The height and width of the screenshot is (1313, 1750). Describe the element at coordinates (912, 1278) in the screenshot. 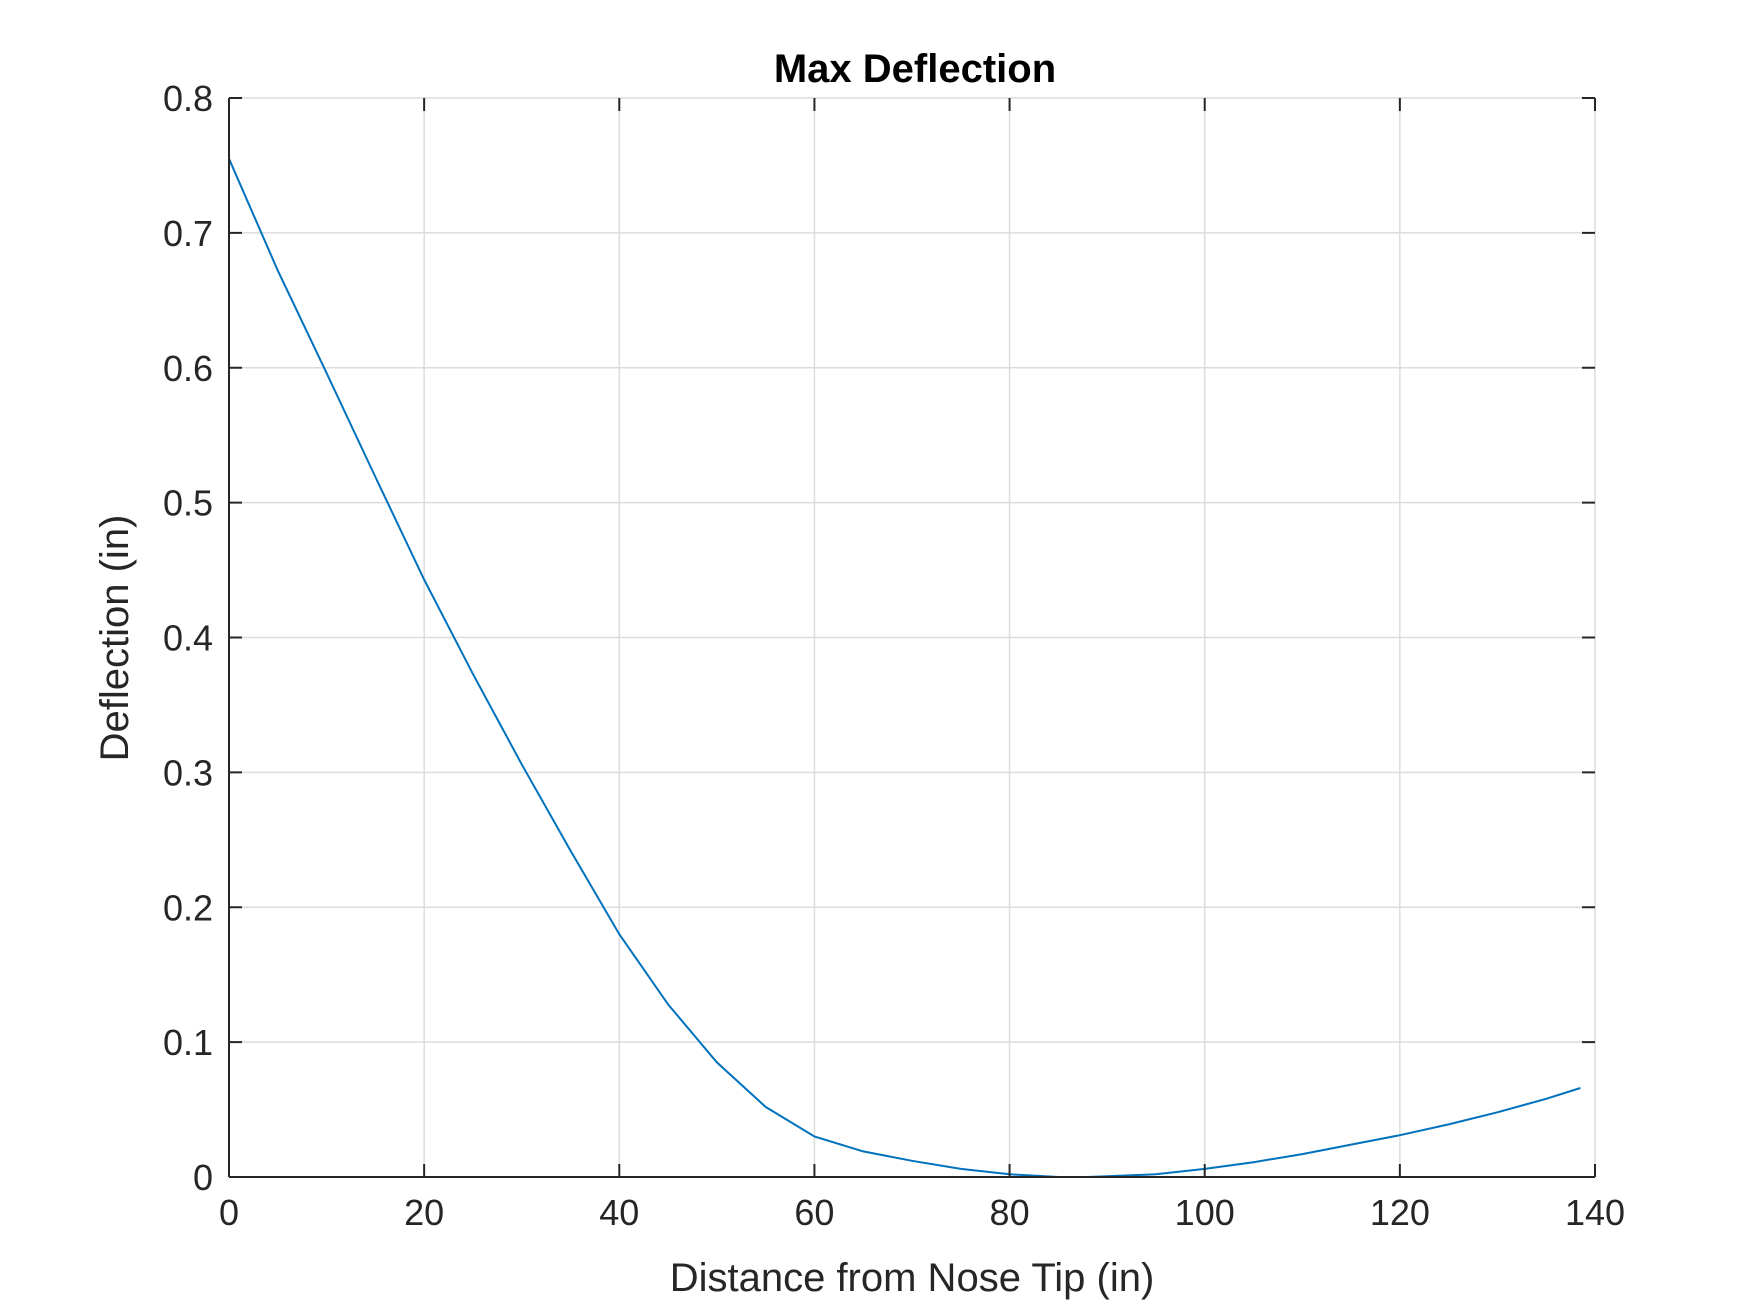

I see `x-axis-label: Distance from Nose Tip (in)` at that location.